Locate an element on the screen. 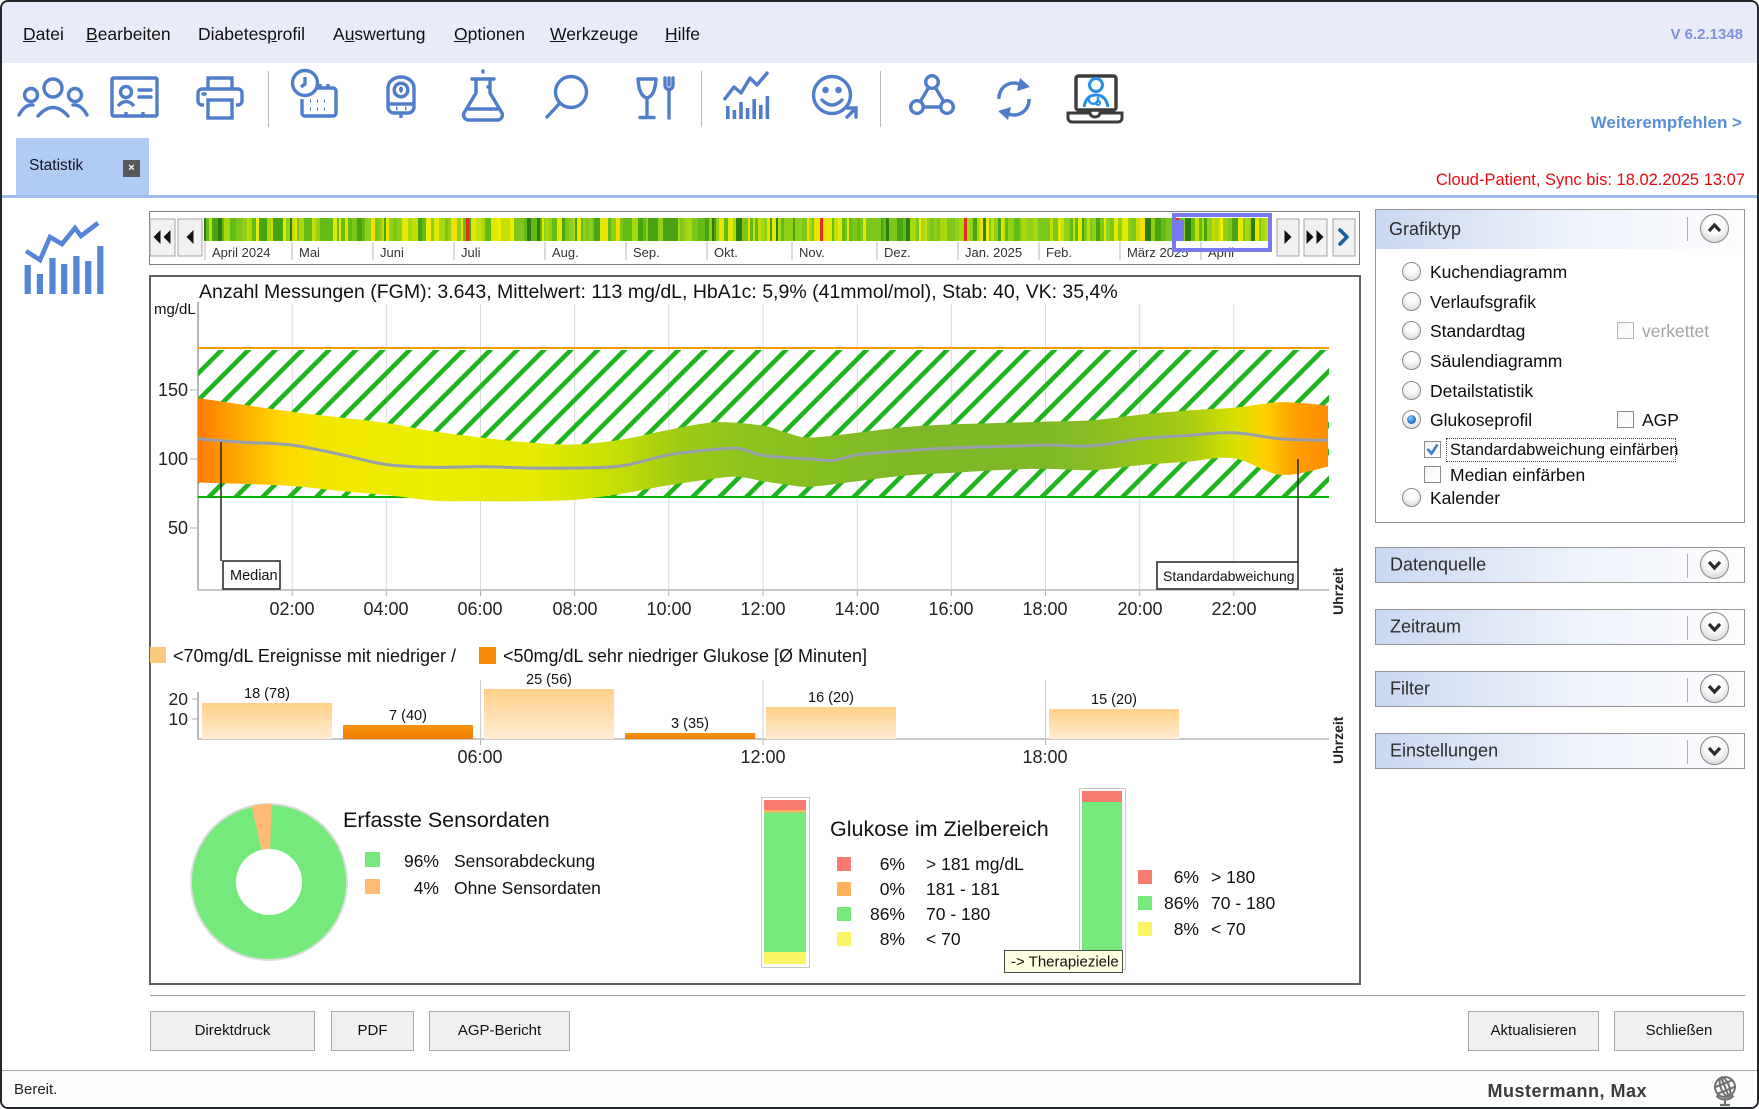  svg-text:<70mg/dL Ereignisse mit niedri: <70mg/dL Ereignisse mit niedriger / is located at coordinates (314, 656).